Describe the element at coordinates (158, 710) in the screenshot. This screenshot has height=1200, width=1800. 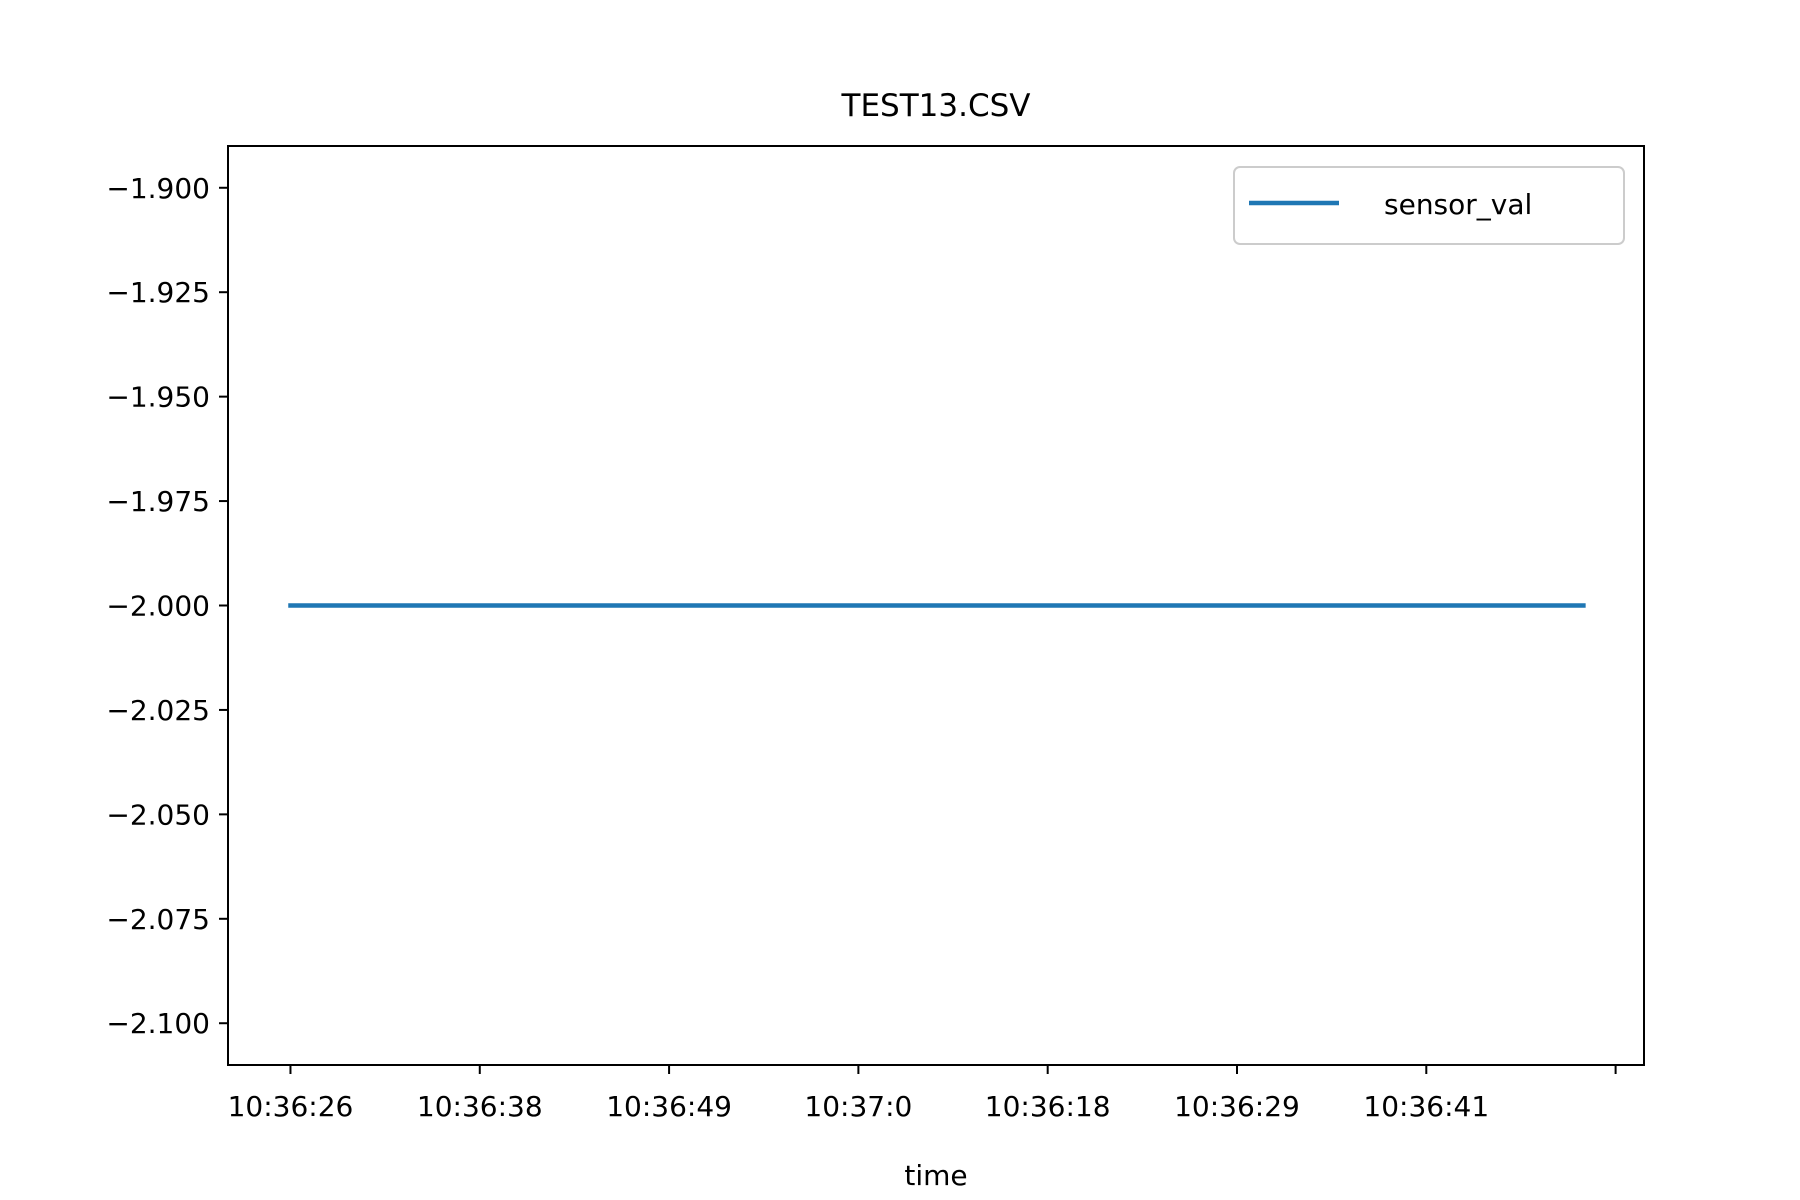
I see `y-tick-label: −2.025` at that location.